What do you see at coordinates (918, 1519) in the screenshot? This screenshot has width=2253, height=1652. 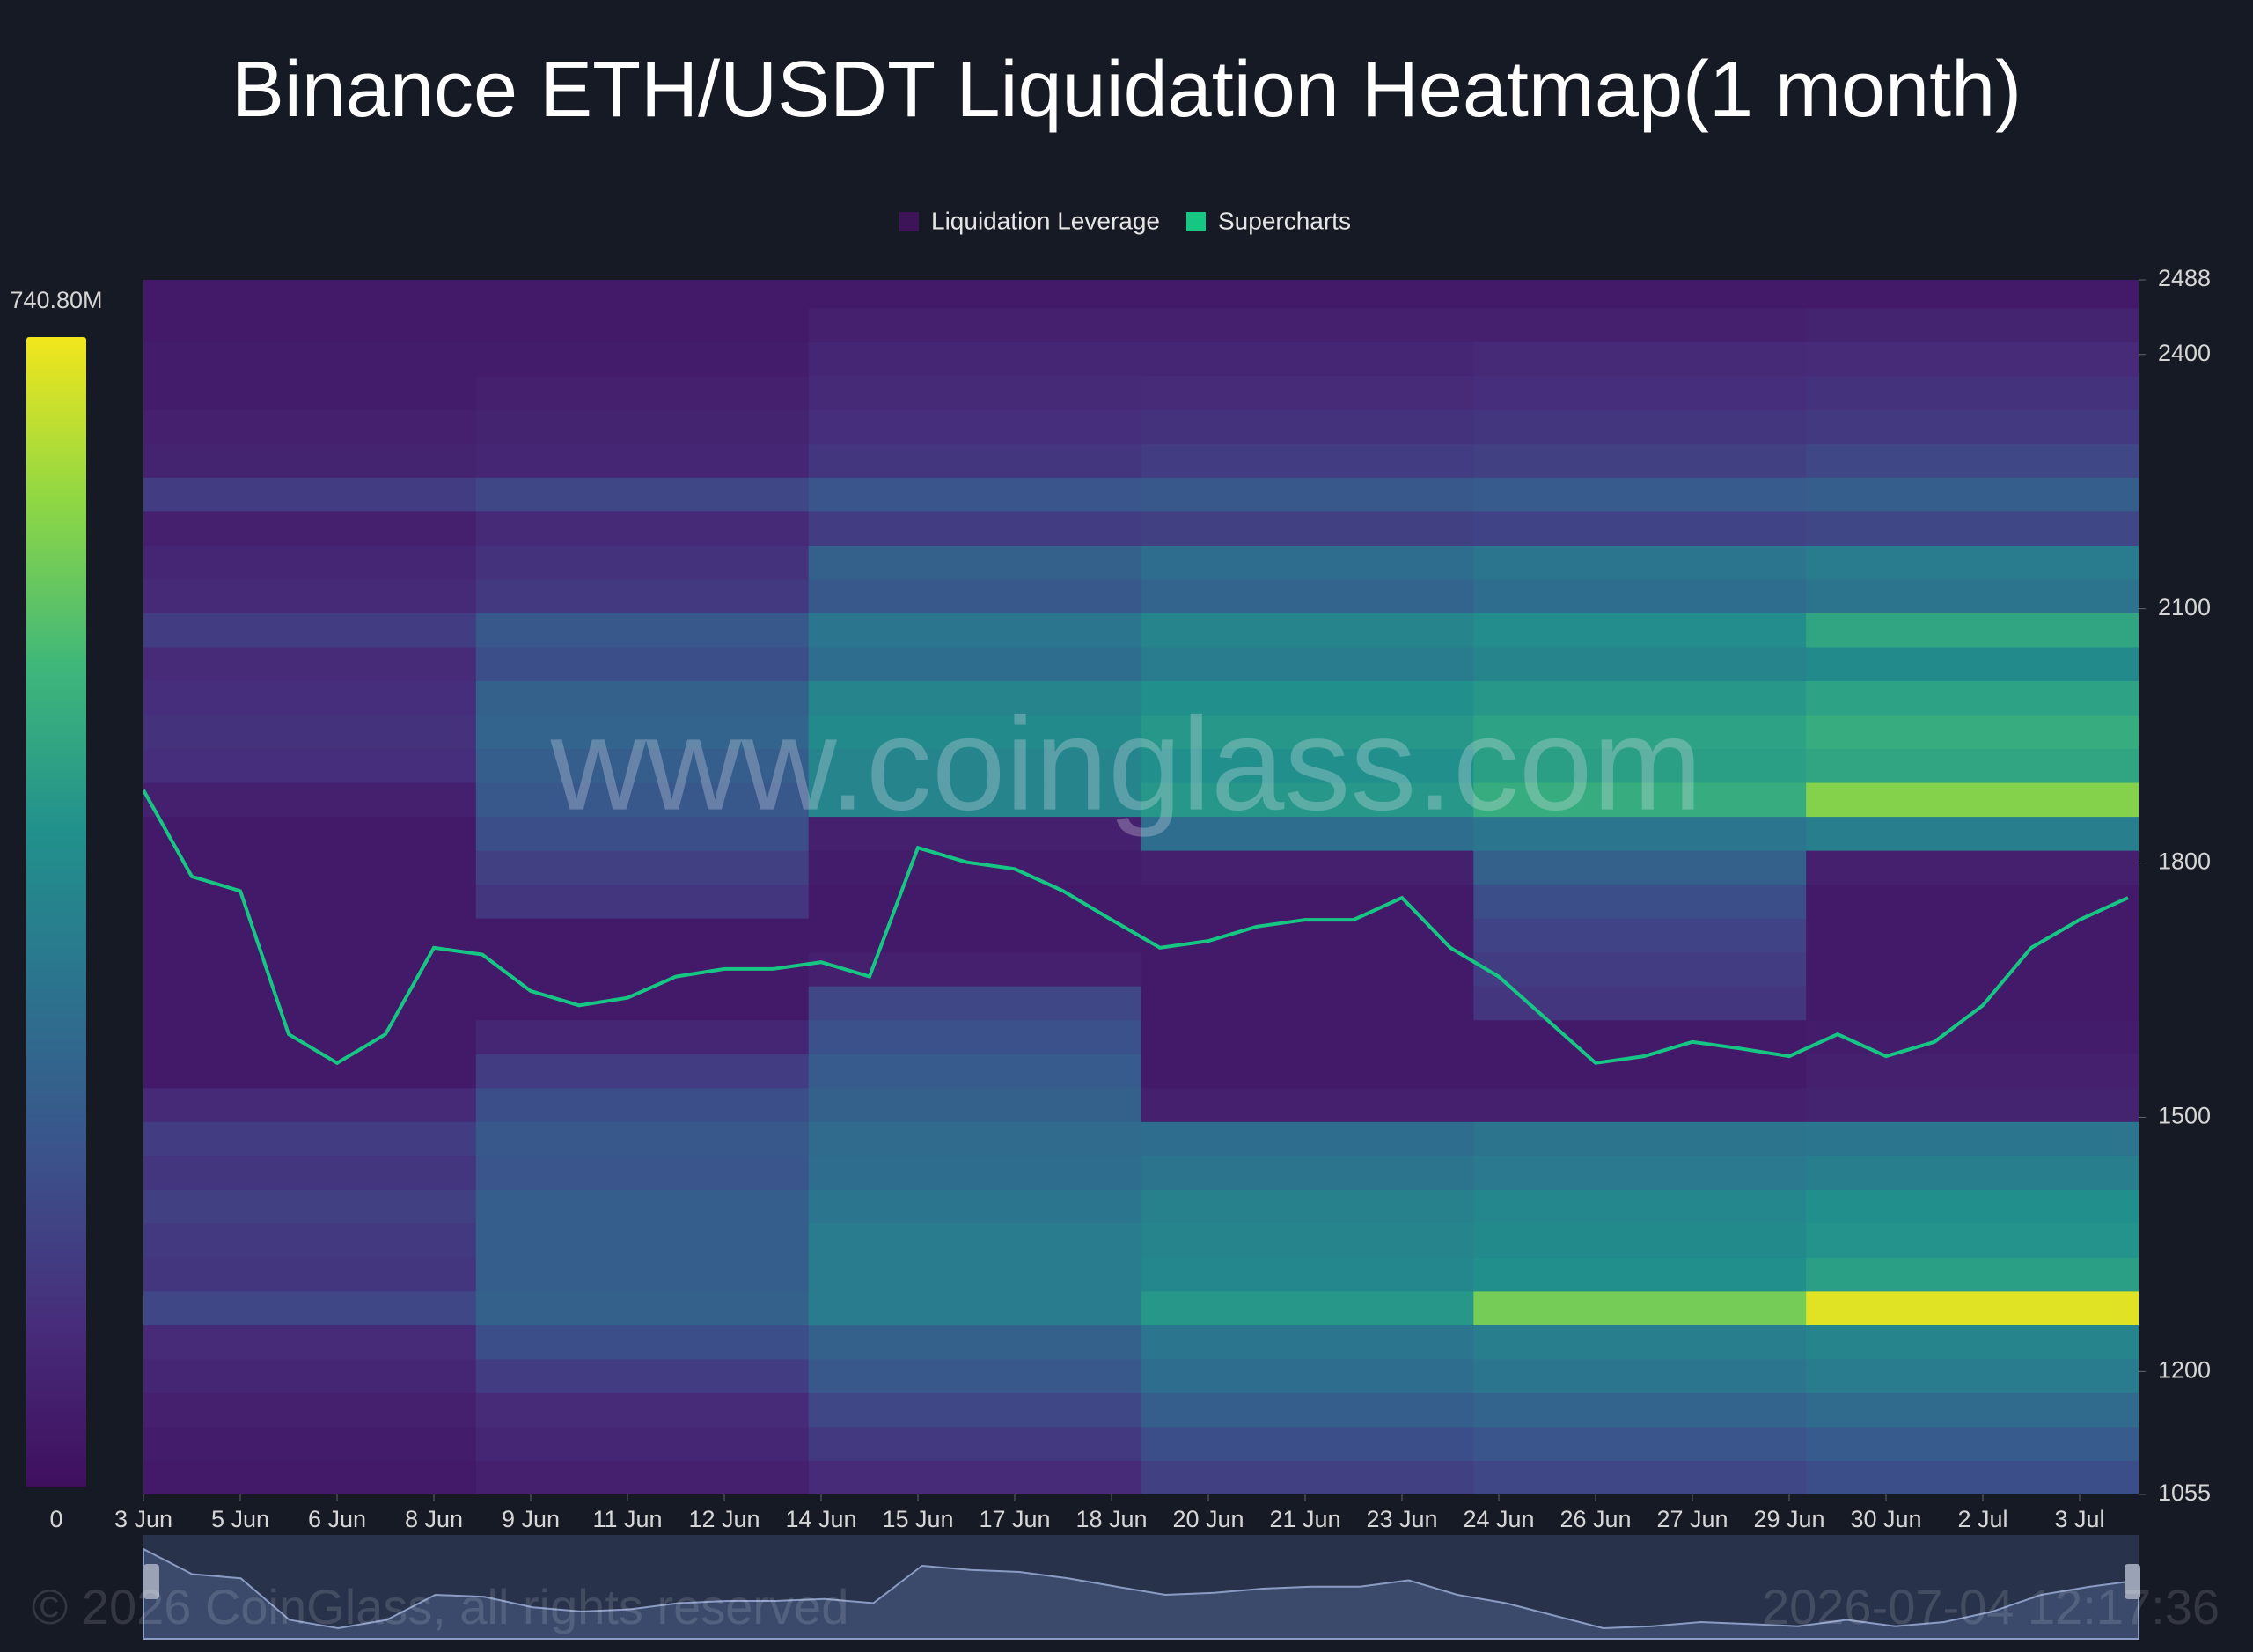 I see `x-tick-label: 15 Jun` at bounding box center [918, 1519].